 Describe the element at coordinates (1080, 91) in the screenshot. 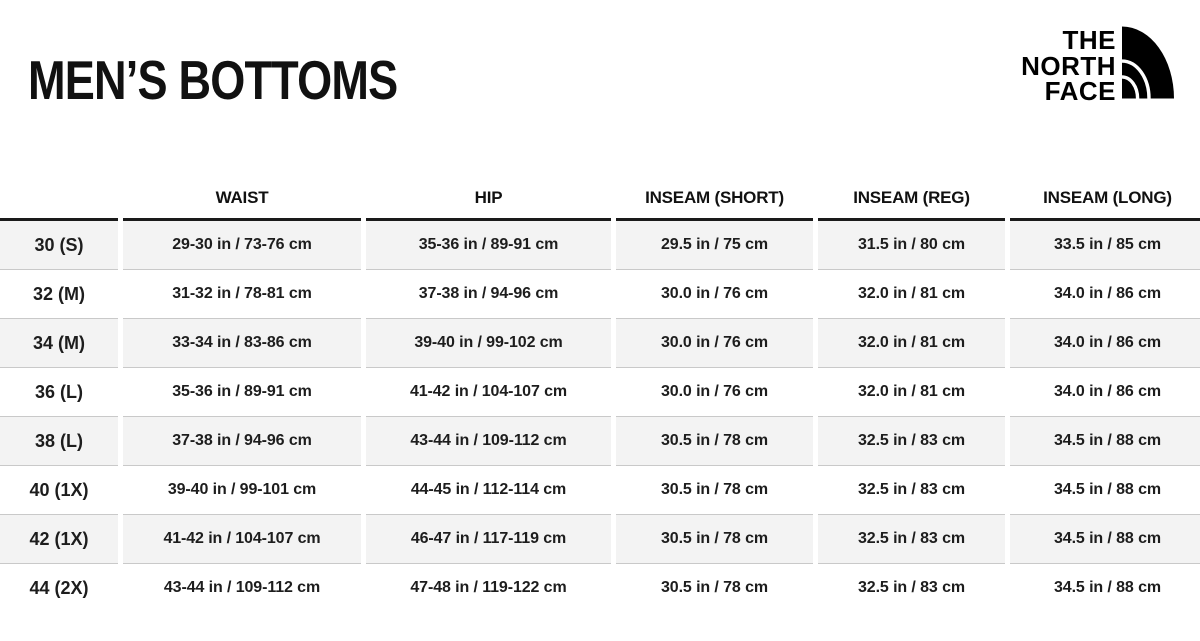

I see `brand-word-face: FACE` at that location.